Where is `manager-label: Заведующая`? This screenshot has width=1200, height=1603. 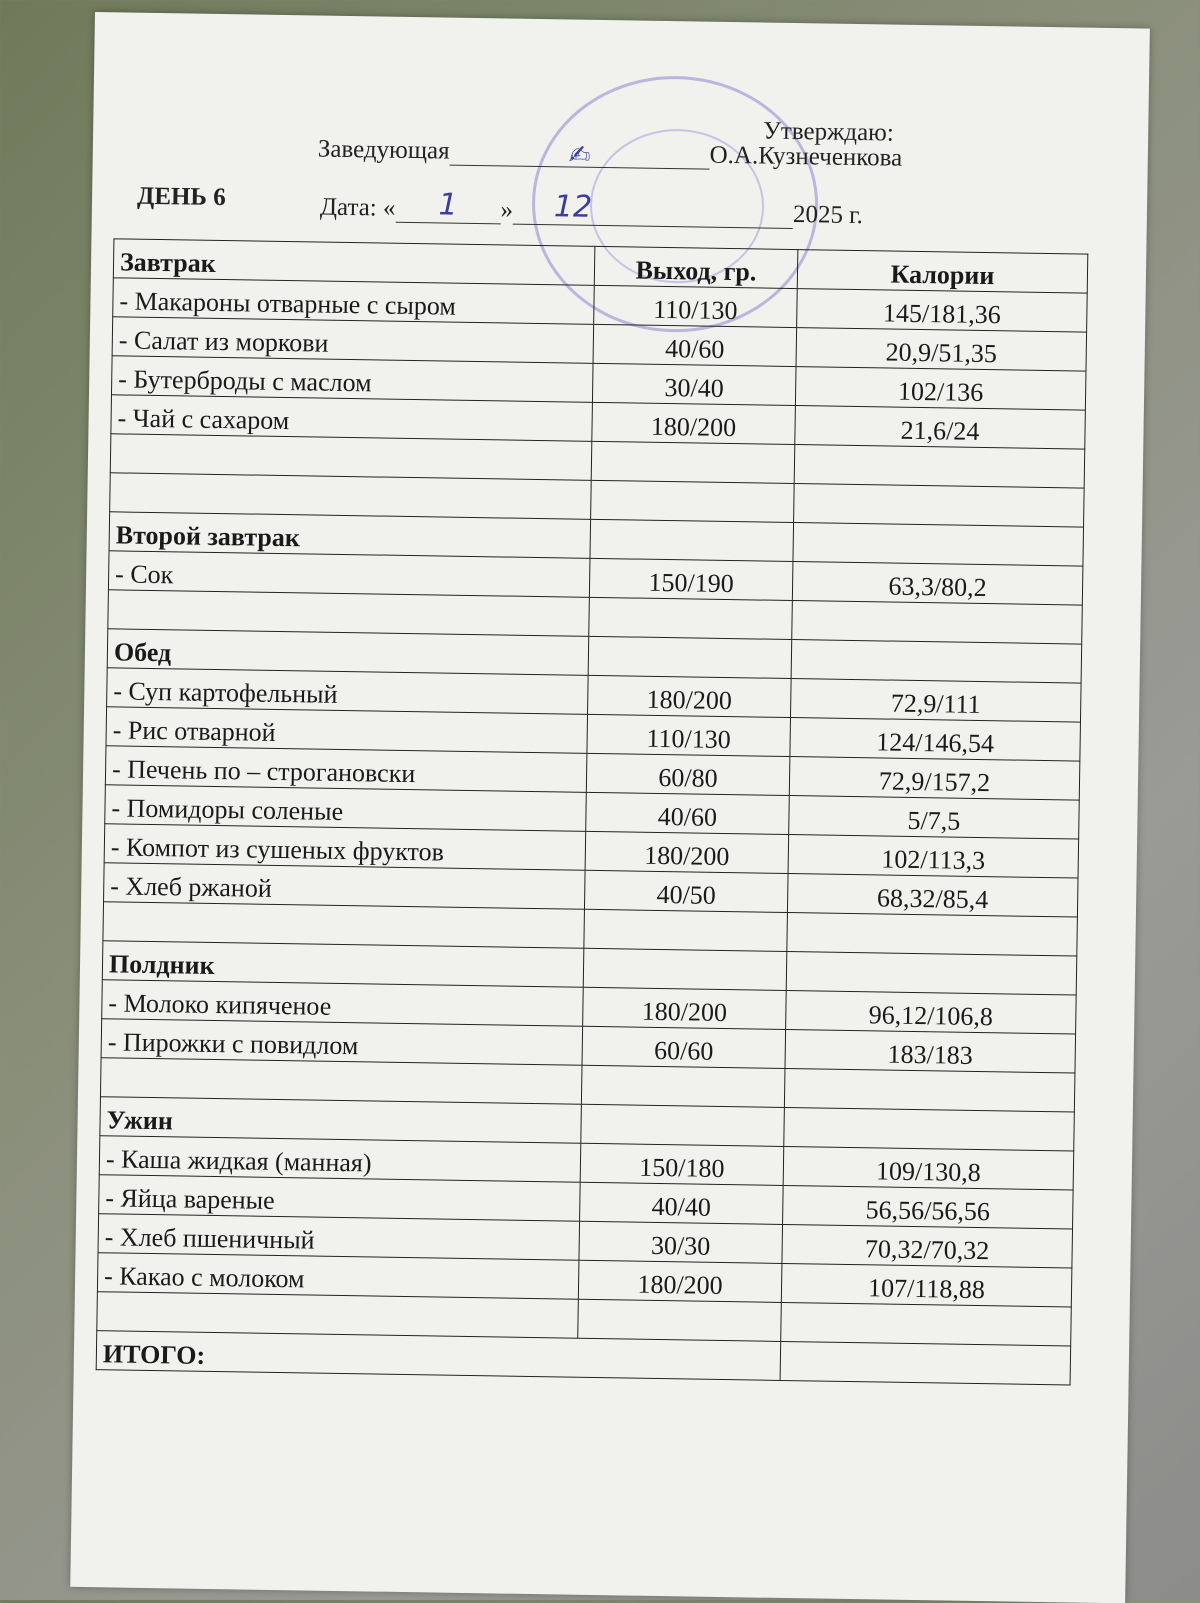 manager-label: Заведующая is located at coordinates (383, 150).